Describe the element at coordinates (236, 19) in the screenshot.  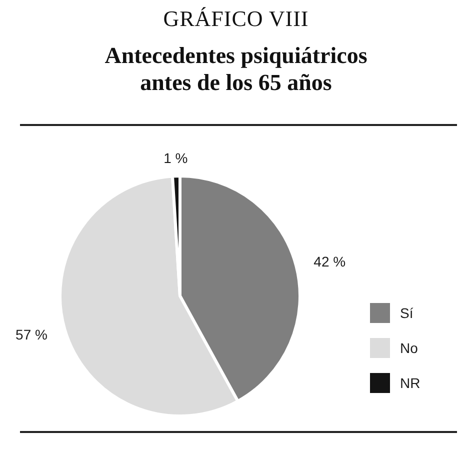
I see `chart-title: GRÁFICO VIII` at that location.